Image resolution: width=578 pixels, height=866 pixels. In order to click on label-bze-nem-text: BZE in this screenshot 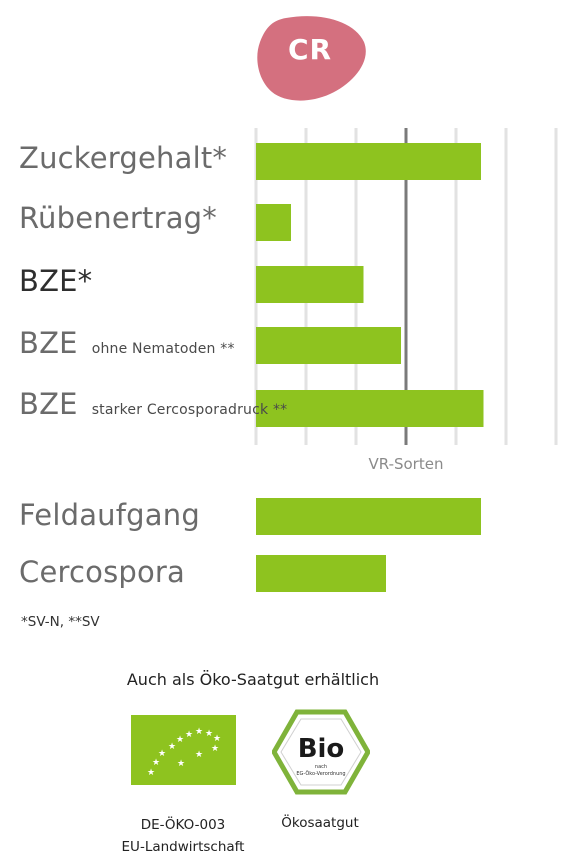, I will do `click(48, 343)`.